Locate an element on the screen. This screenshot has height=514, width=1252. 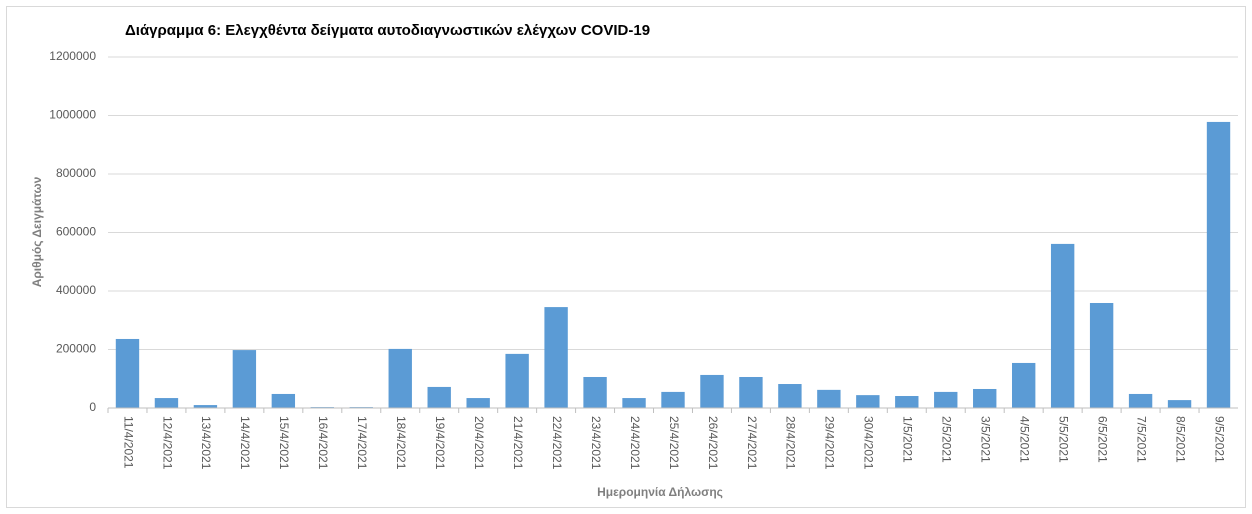
x-tick-label: 17/4/2021 is located at coordinates (362, 443).